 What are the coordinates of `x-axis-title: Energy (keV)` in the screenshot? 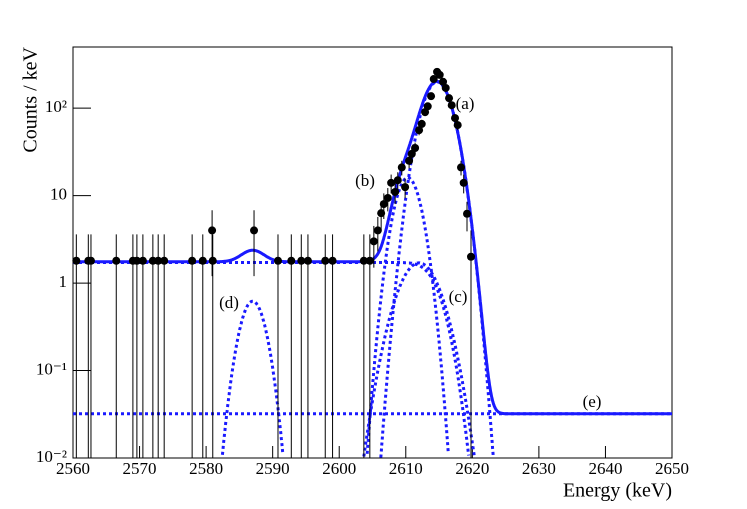 It's located at (617, 491).